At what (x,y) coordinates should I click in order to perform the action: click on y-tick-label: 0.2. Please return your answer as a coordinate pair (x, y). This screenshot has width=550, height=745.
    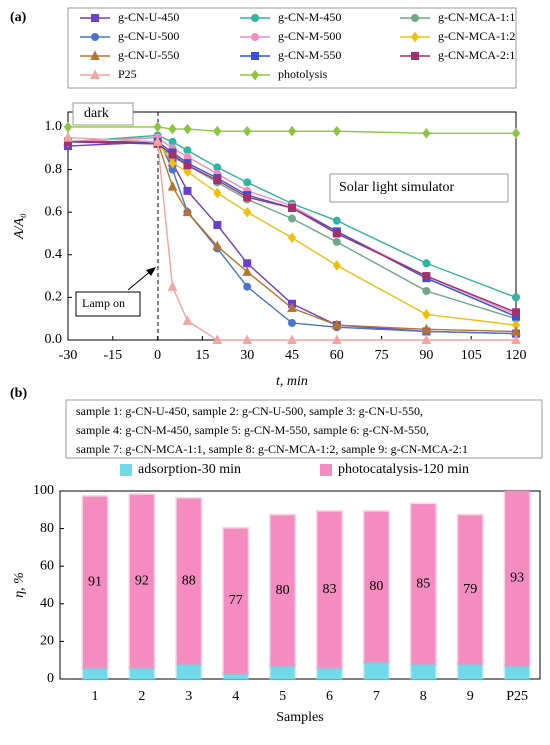
    Looking at the image, I should click on (54, 297).